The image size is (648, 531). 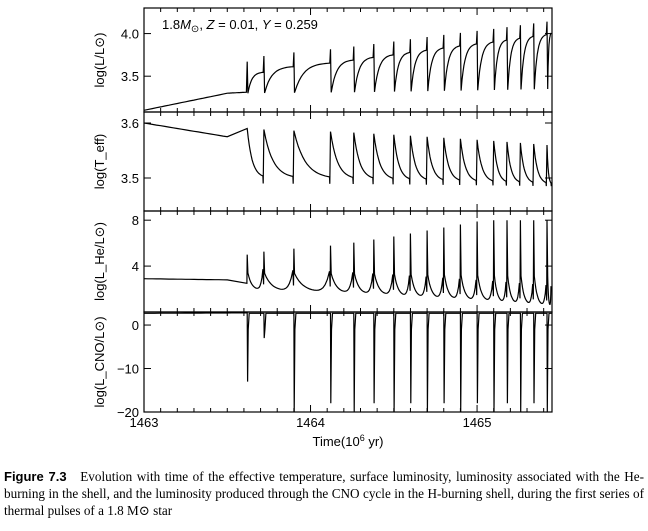 I want to click on y-tick-label: −10, so click(x=128, y=369).